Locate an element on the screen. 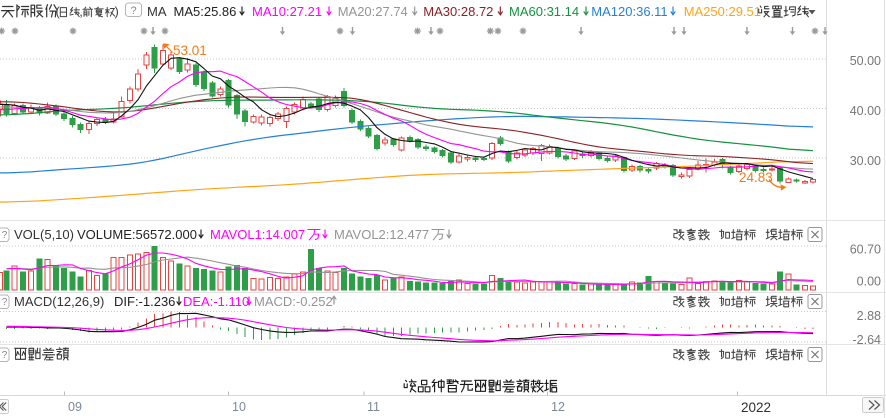 The width and height of the screenshot is (886, 418). svg-text: MA60:31.14 is located at coordinates (544, 11).